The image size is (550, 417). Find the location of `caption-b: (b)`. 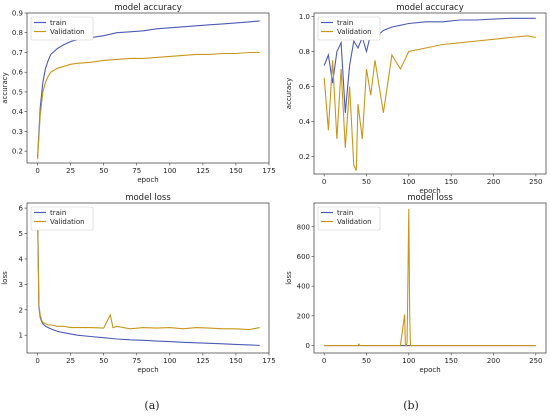

caption-b: (b) is located at coordinates (411, 405).